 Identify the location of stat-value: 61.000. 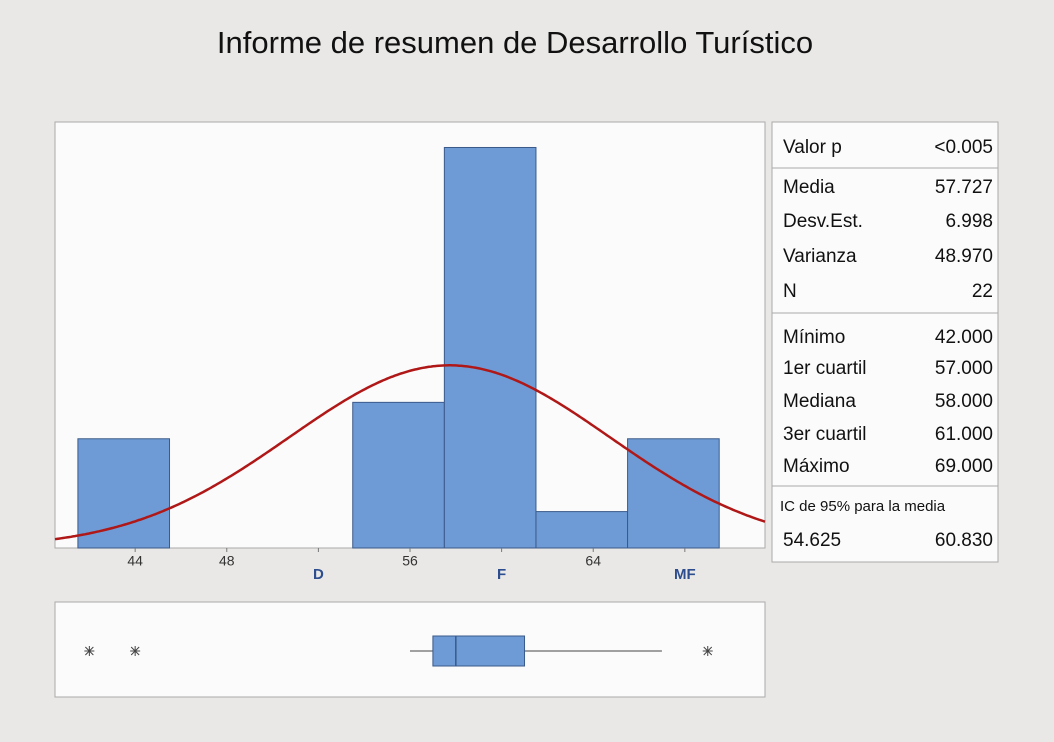
(964, 434).